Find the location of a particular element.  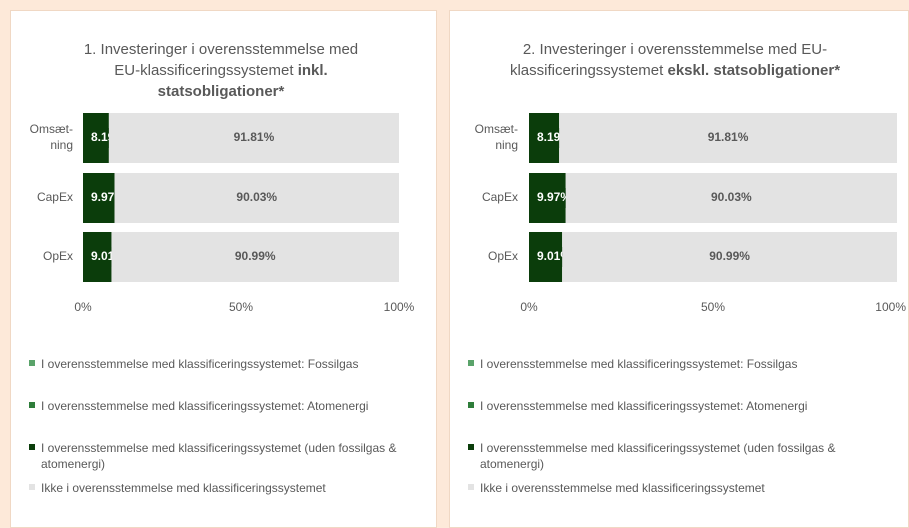

label-box is located at coordinates (554, 198).